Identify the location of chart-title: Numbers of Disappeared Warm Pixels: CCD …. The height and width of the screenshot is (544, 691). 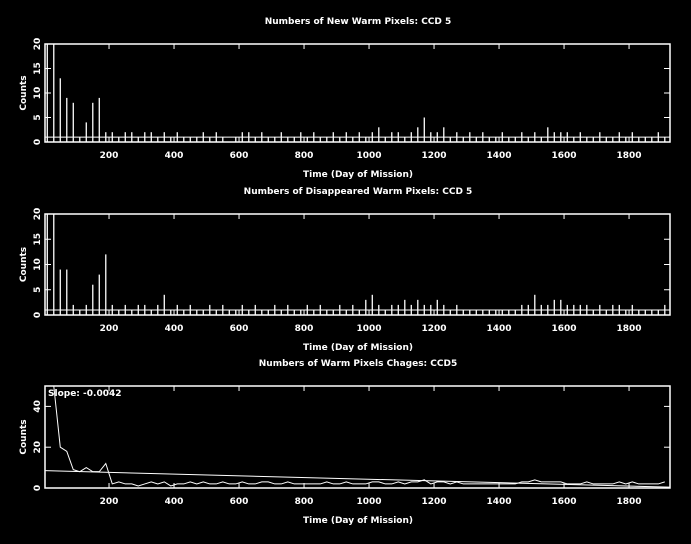
(358, 192).